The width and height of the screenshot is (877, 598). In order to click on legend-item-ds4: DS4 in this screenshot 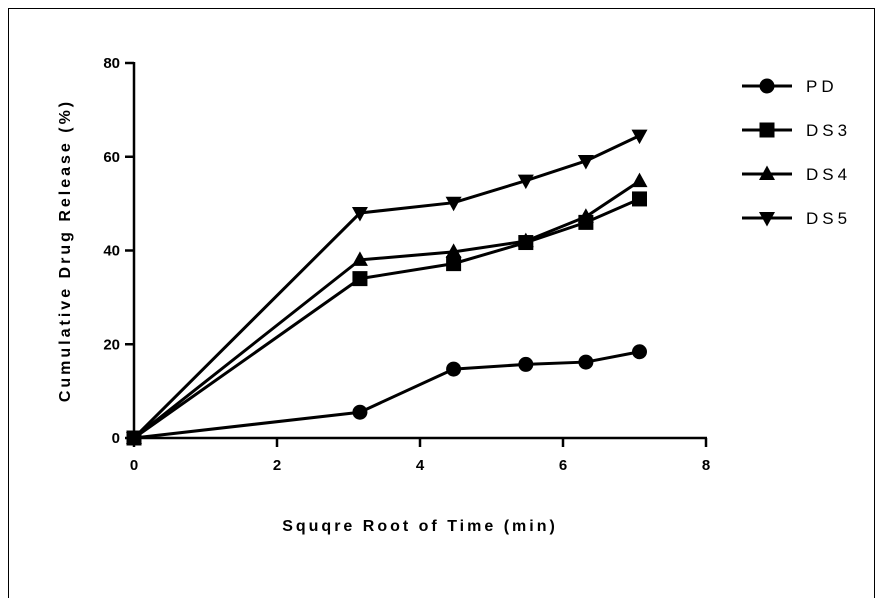, I will do `click(796, 174)`.